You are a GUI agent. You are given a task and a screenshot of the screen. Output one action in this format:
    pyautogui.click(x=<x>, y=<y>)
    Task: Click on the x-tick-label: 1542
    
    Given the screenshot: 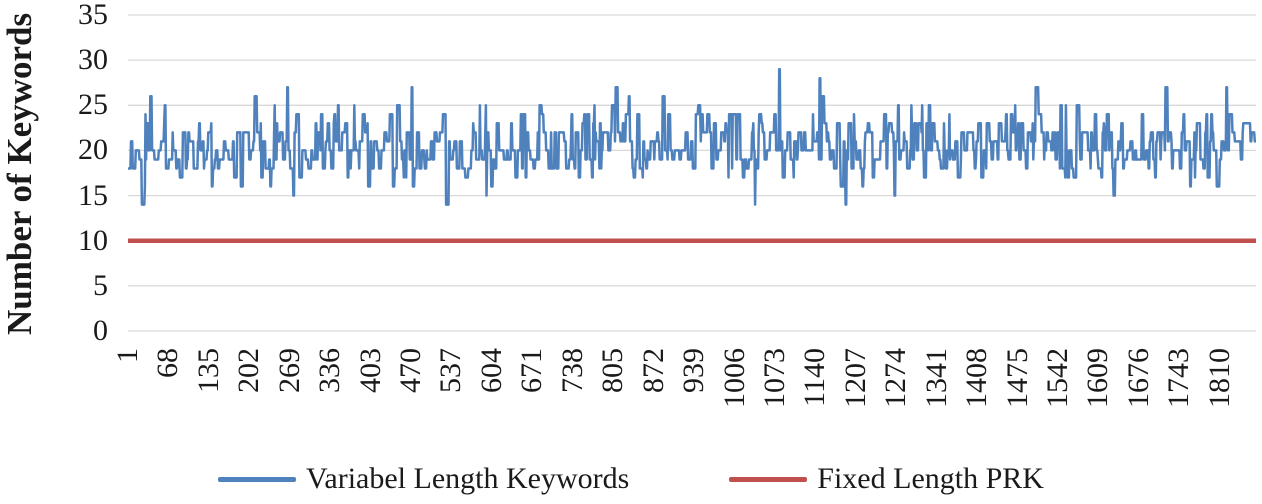 What is the action you would take?
    pyautogui.click(x=1058, y=378)
    